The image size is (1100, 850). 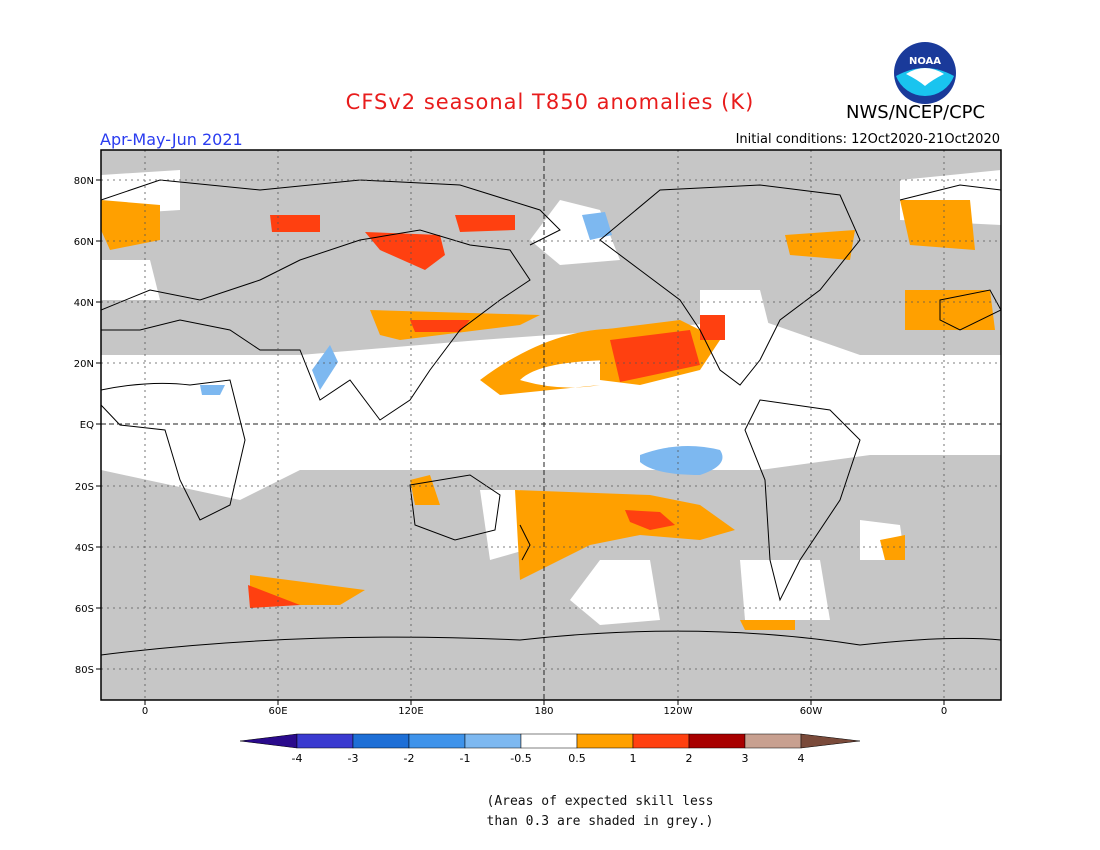 What do you see at coordinates (353, 758) in the screenshot?
I see `colorbar-label: -3` at bounding box center [353, 758].